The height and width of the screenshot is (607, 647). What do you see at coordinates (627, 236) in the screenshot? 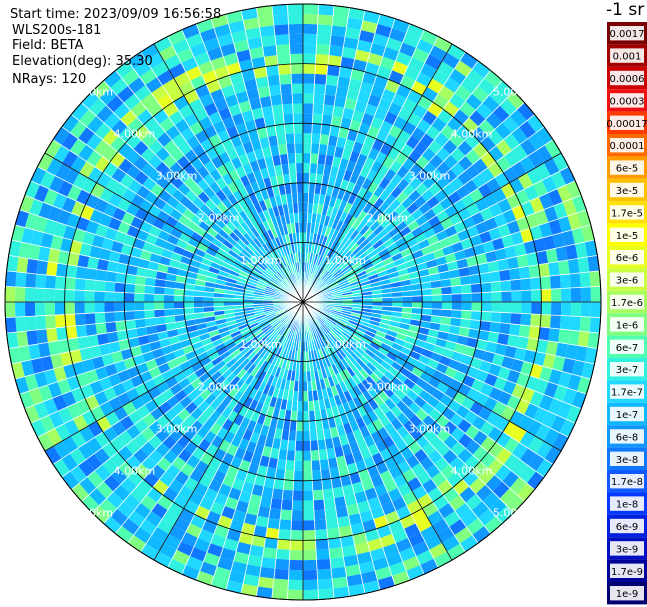
I see `colorbar-tick-label: 1e-5` at bounding box center [627, 236].